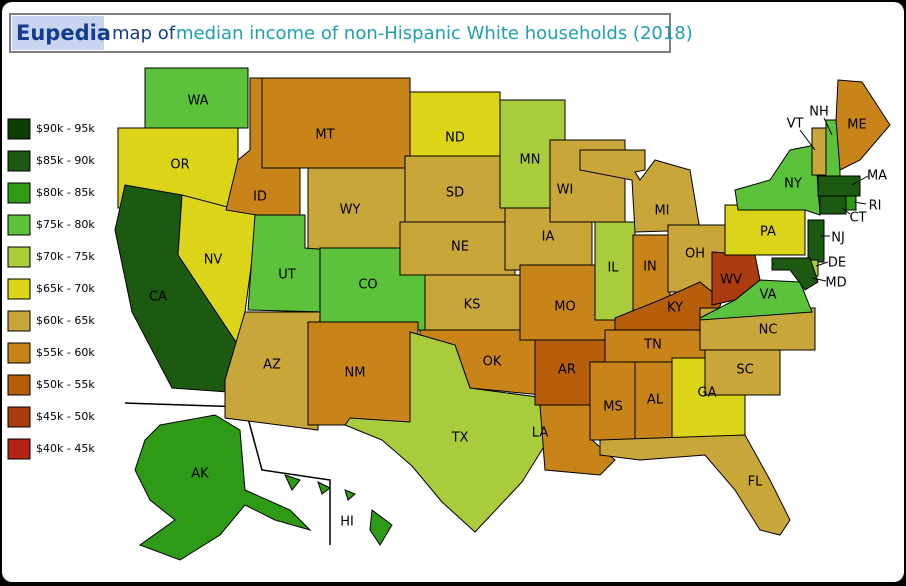 The width and height of the screenshot is (906, 586). What do you see at coordinates (260, 197) in the screenshot?
I see `state-label: ID` at bounding box center [260, 197].